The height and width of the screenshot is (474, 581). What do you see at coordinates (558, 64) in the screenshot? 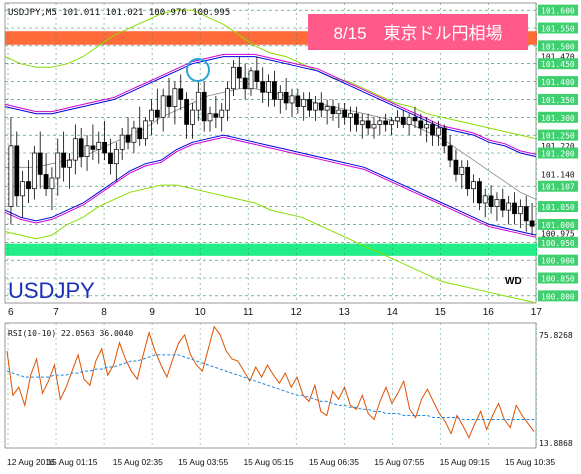
I see `price-label: 101.450` at bounding box center [558, 64].